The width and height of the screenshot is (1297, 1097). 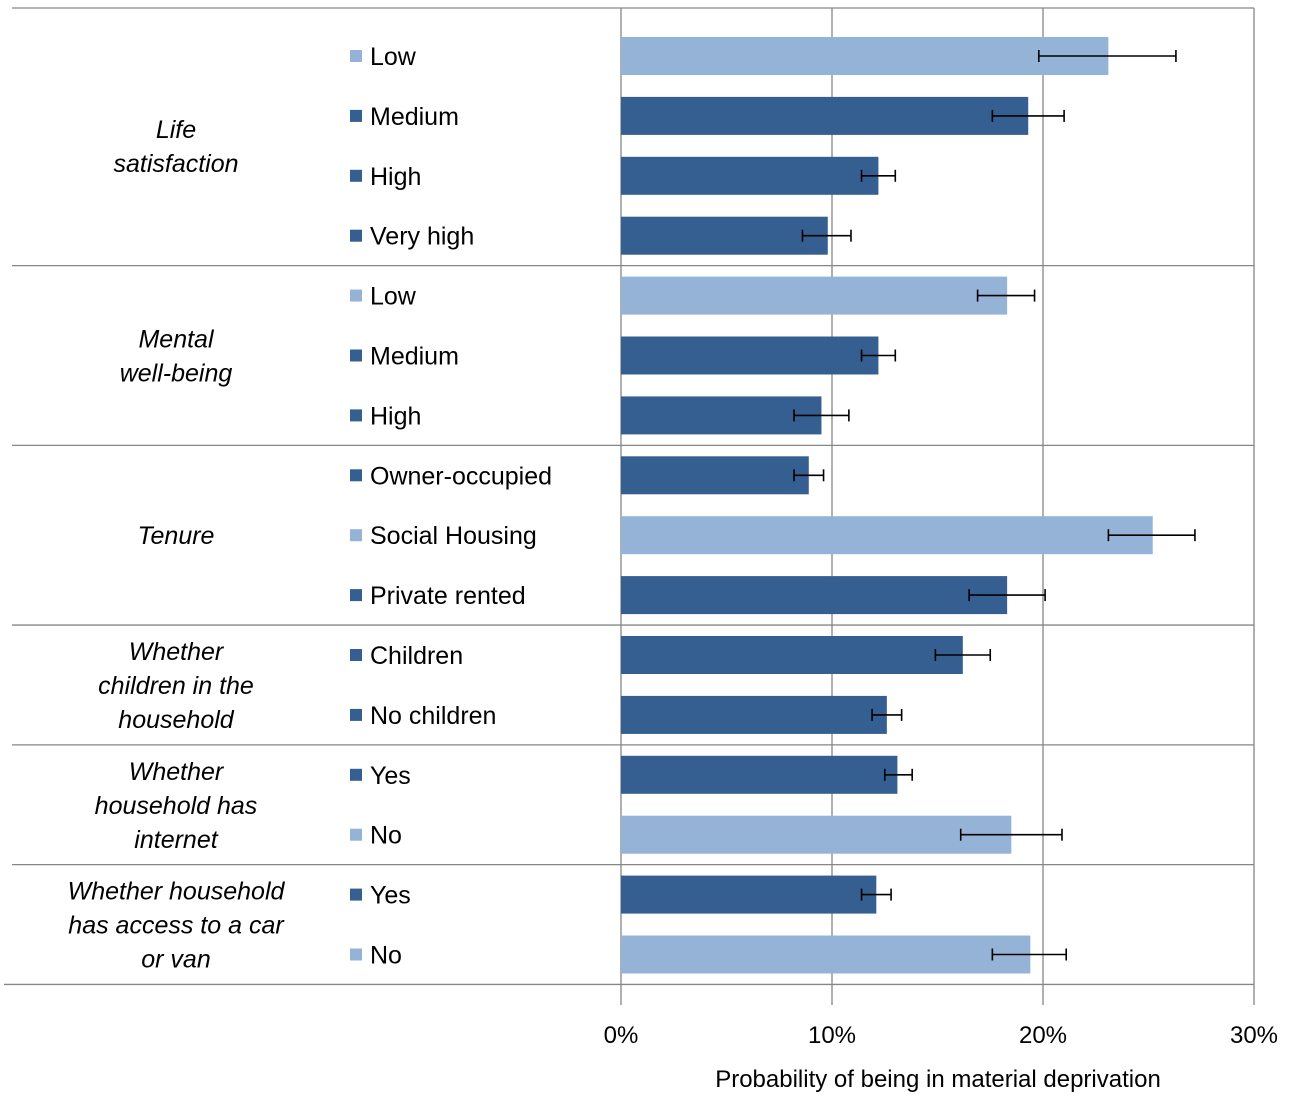 I want to click on category-label: Private rented, so click(x=448, y=596).